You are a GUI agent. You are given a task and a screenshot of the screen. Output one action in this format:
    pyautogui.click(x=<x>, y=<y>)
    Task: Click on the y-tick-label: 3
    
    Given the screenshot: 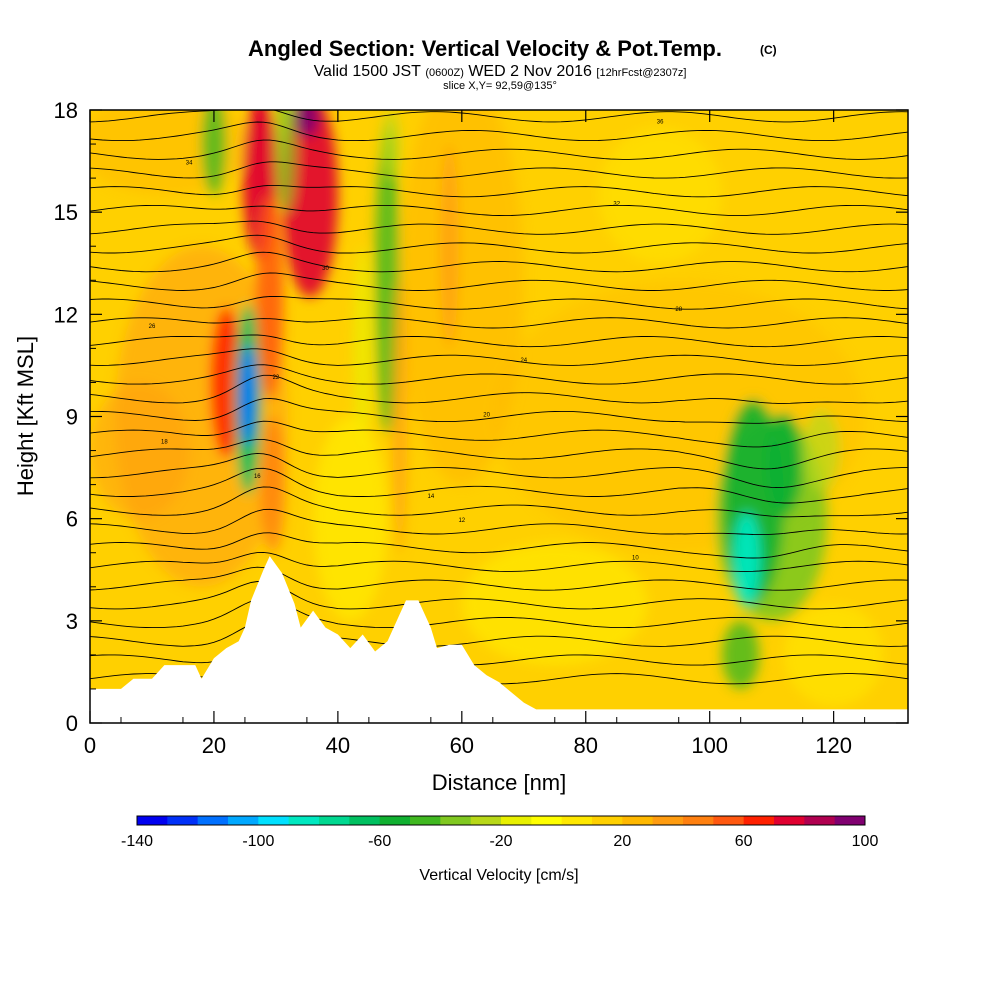 What is the action you would take?
    pyautogui.click(x=72, y=621)
    